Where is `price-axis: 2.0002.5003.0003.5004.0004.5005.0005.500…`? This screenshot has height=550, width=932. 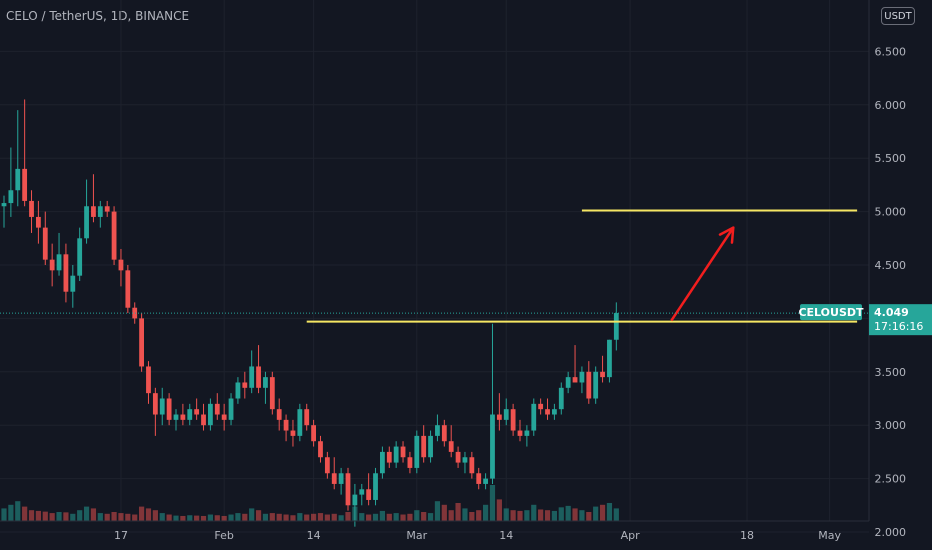 price-axis: 2.0002.5003.0003.5004.0004.5005.0005.500… is located at coordinates (891, 292).